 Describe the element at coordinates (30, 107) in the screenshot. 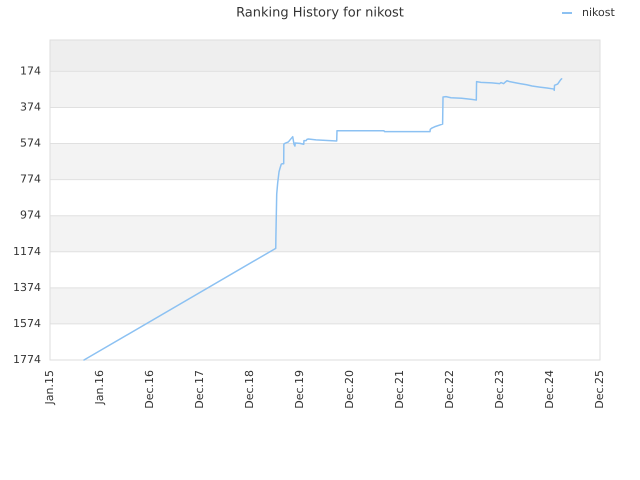

I see `y-tick-label: 374` at that location.